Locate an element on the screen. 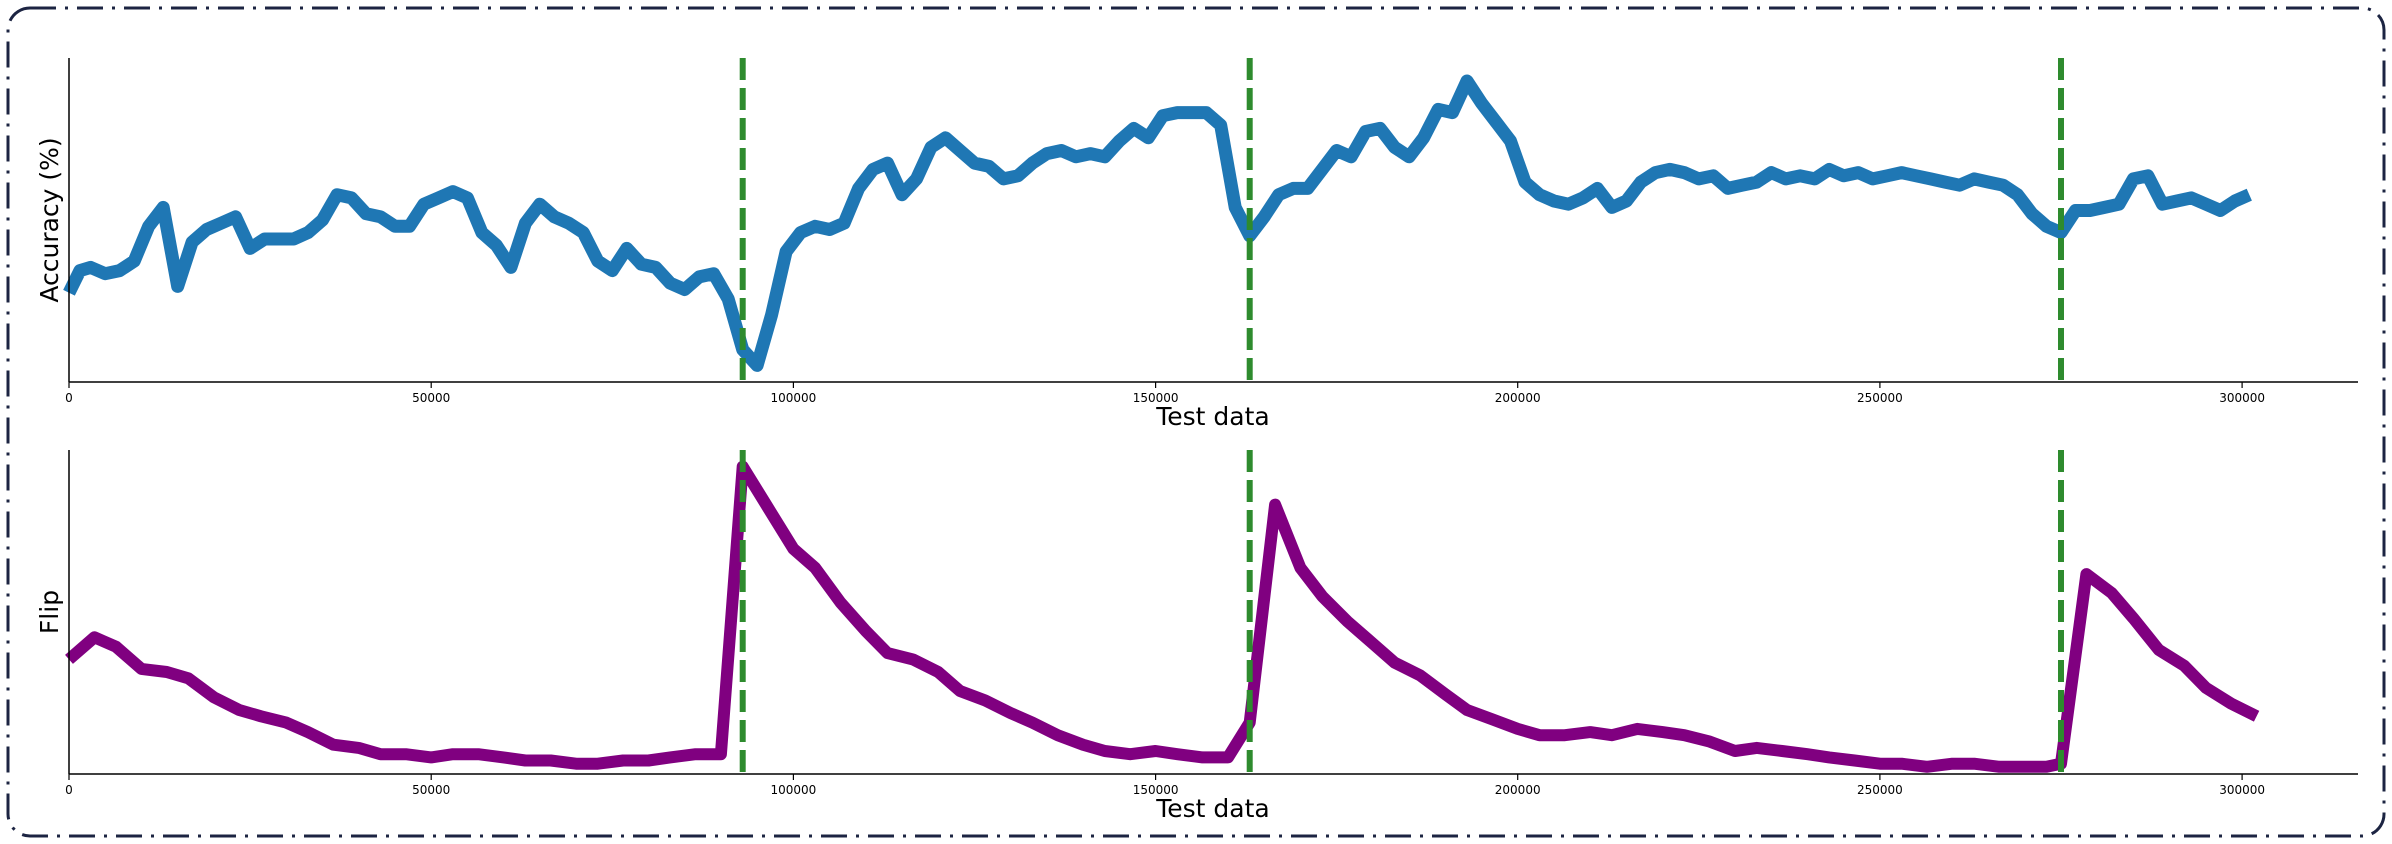  accuracy-x-tick-label-5: 250000 is located at coordinates (1880, 398).